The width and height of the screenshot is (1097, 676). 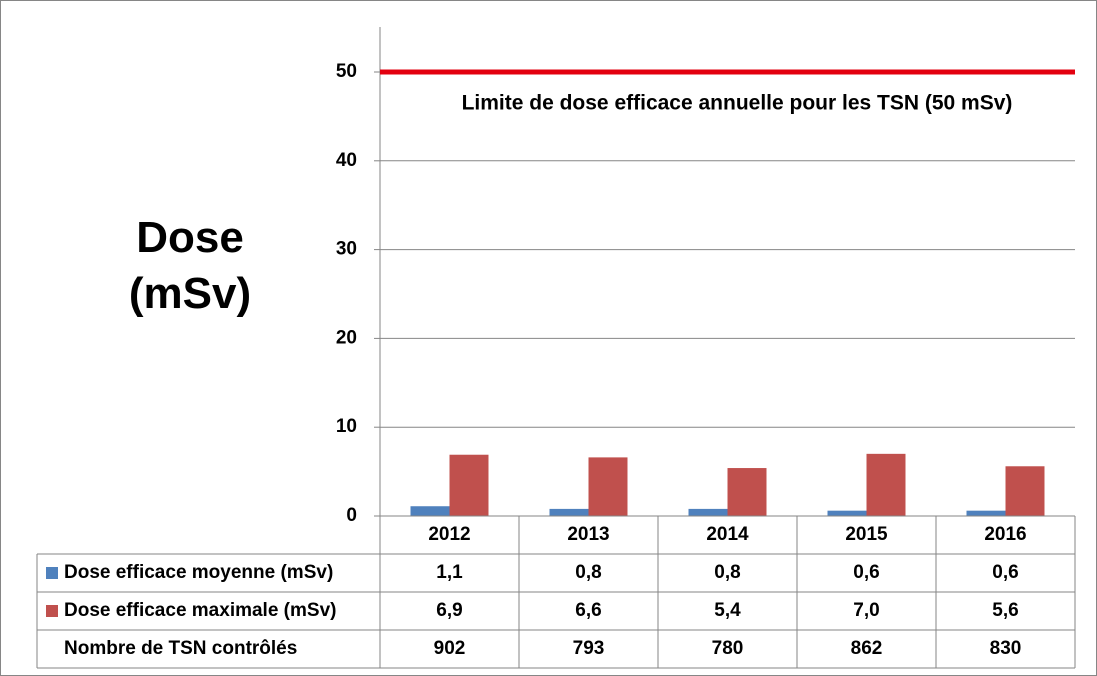 What do you see at coordinates (866, 534) in the screenshot?
I see `x-tick-label: 2015` at bounding box center [866, 534].